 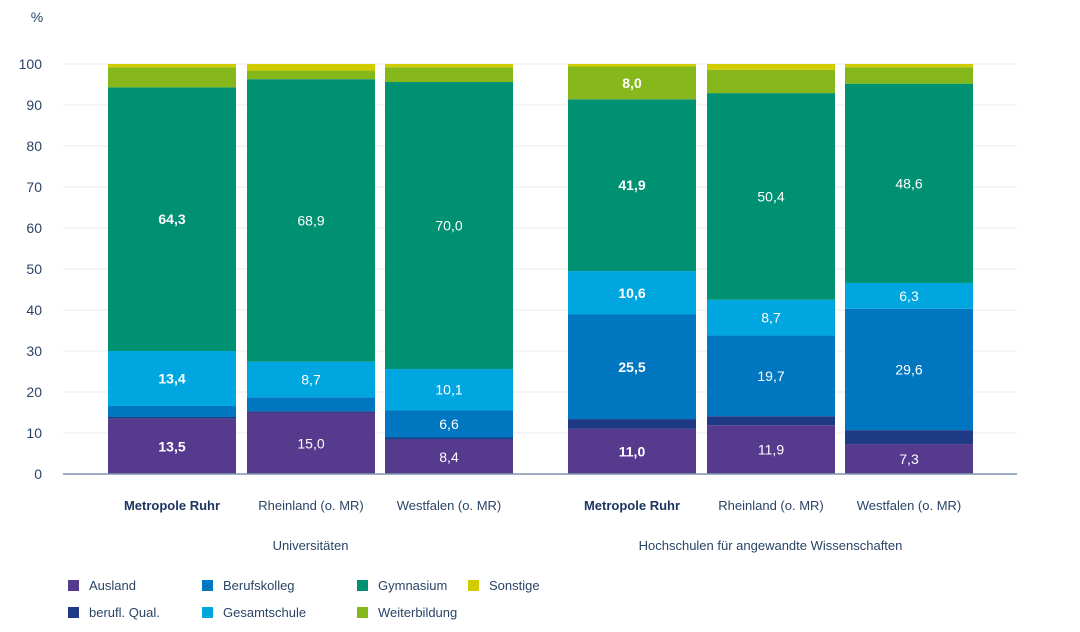 I want to click on y-tick-label: 30, so click(x=34, y=351).